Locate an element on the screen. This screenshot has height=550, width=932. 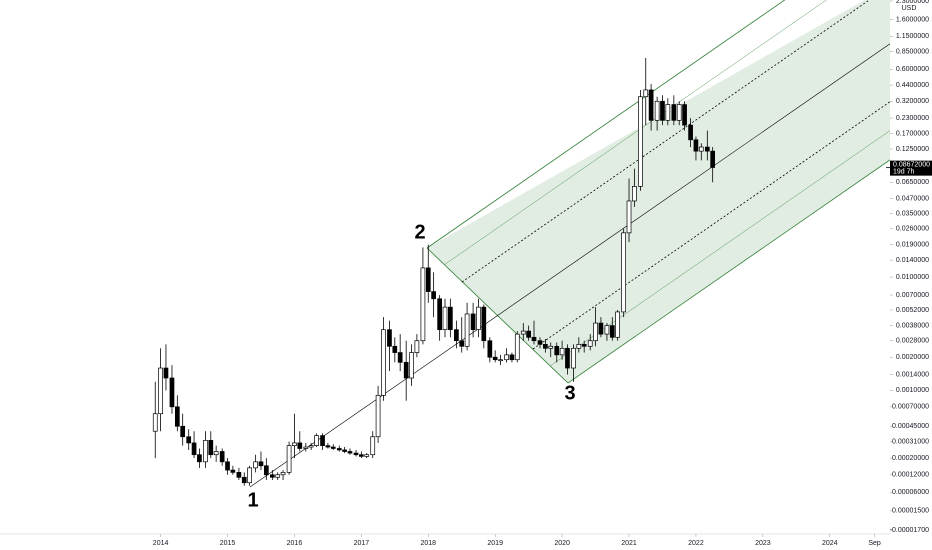
x-tick-label: 2016 is located at coordinates (295, 543).